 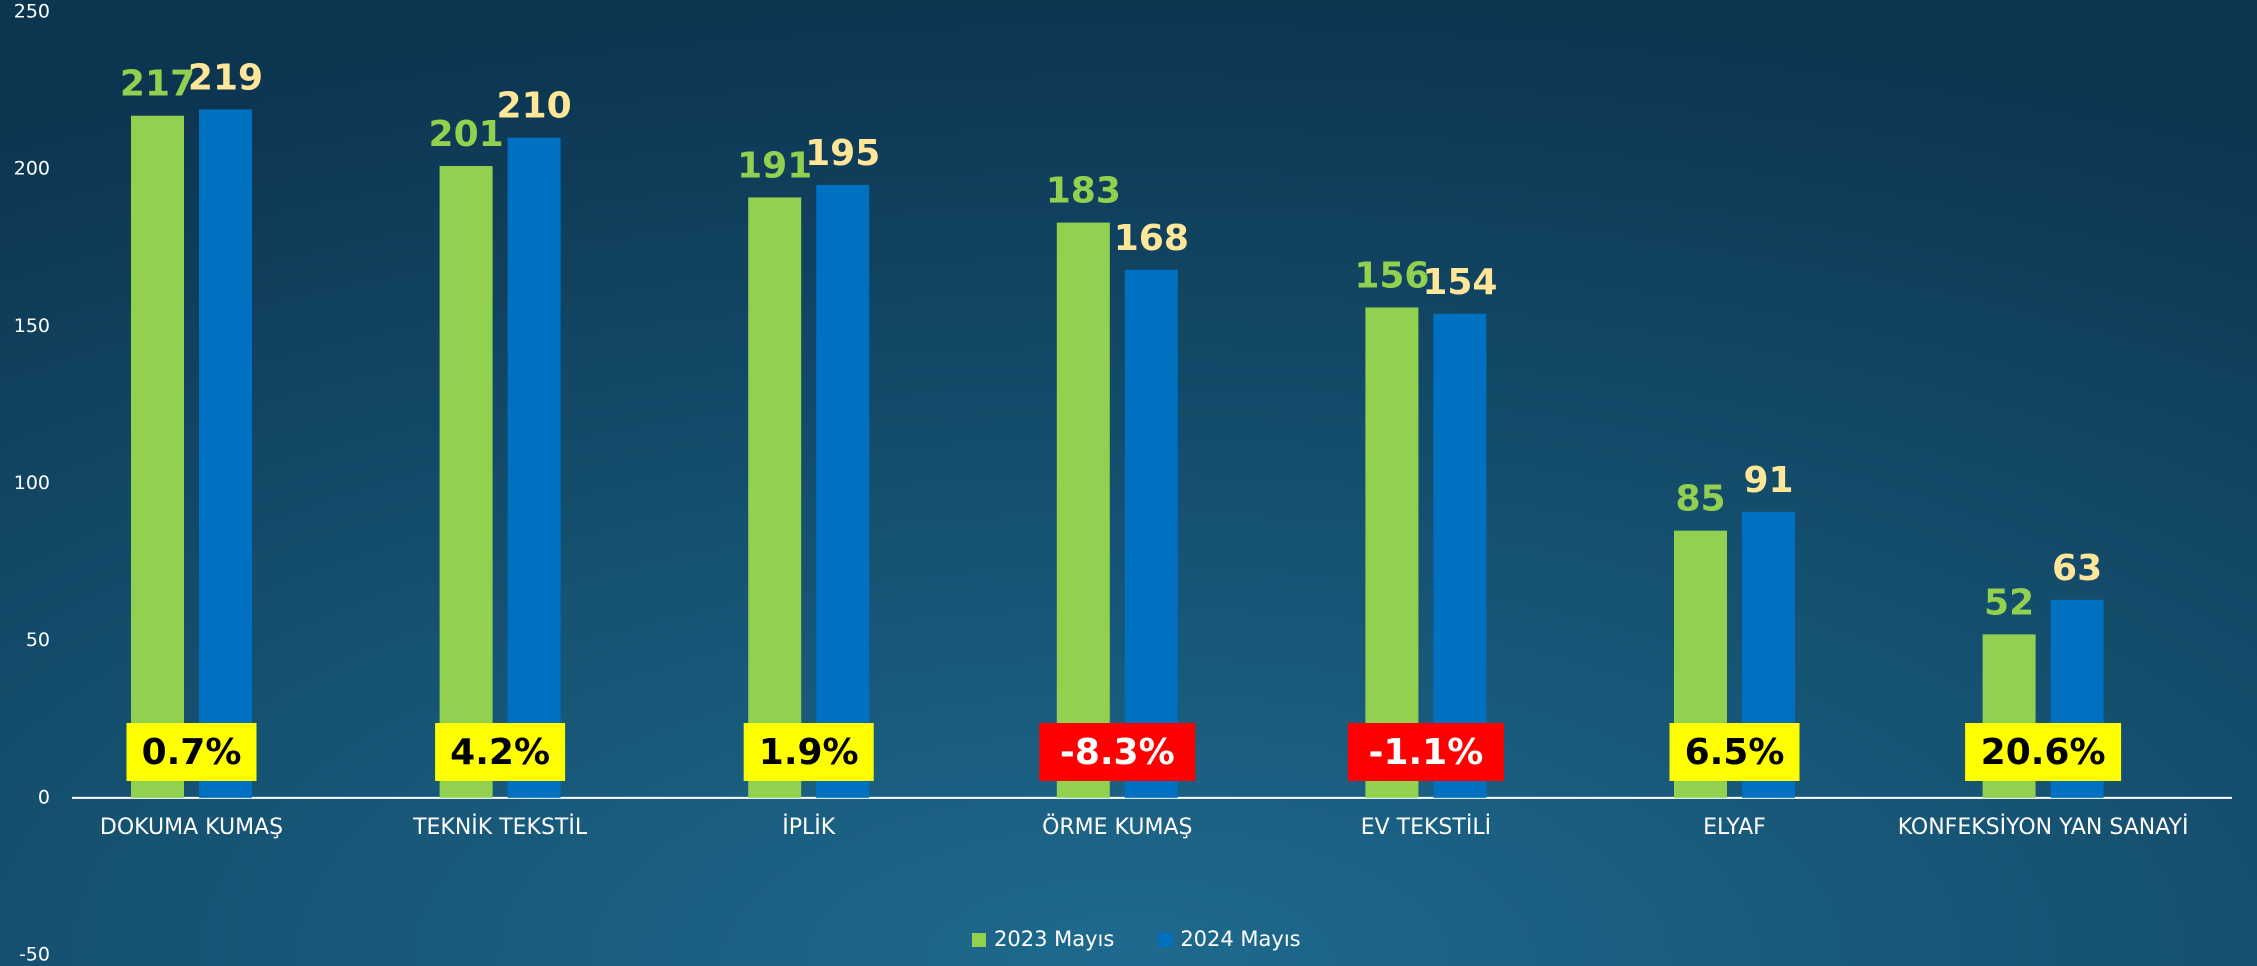 I want to click on y-tick-label: 0, so click(x=44, y=797).